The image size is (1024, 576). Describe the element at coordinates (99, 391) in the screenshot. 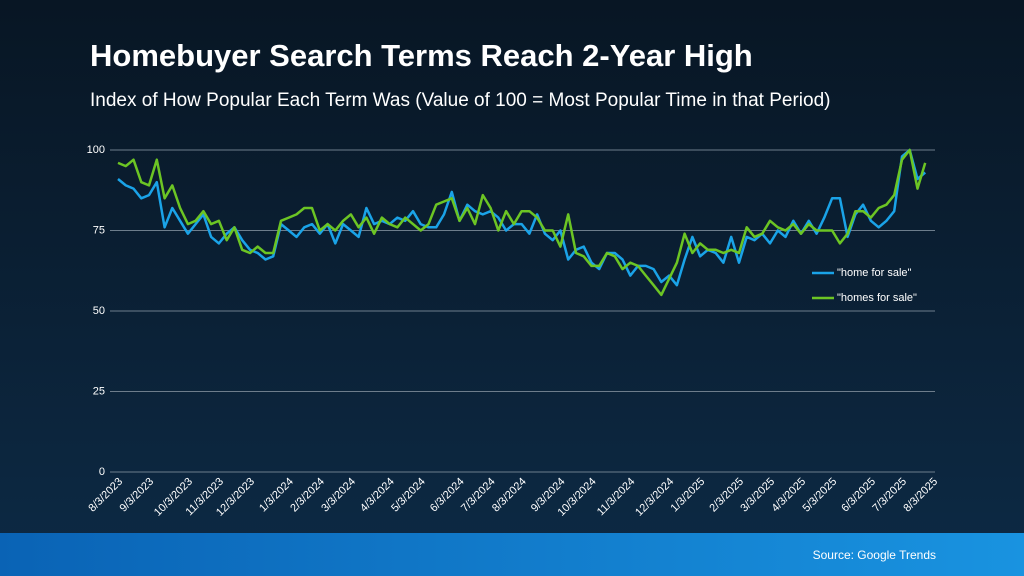

I see `y-tick-label: 25` at that location.